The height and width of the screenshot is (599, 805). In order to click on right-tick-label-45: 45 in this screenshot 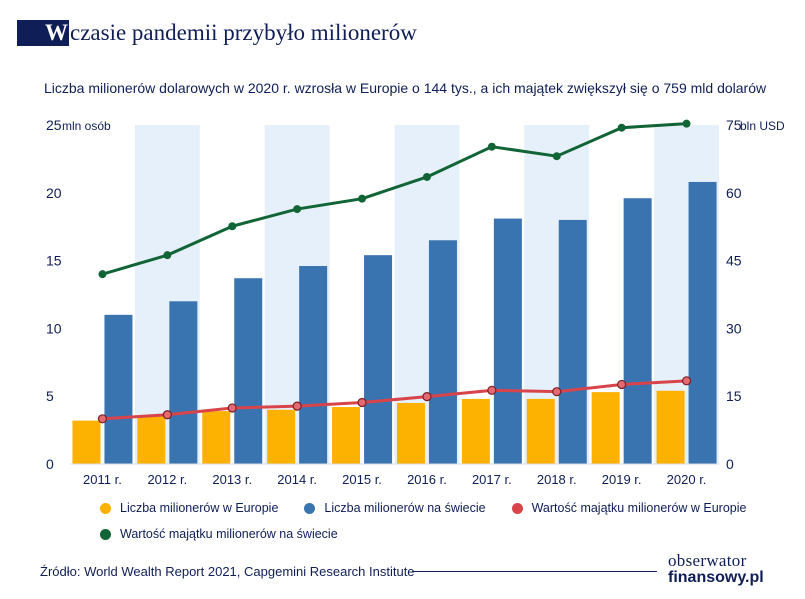, I will do `click(734, 261)`.